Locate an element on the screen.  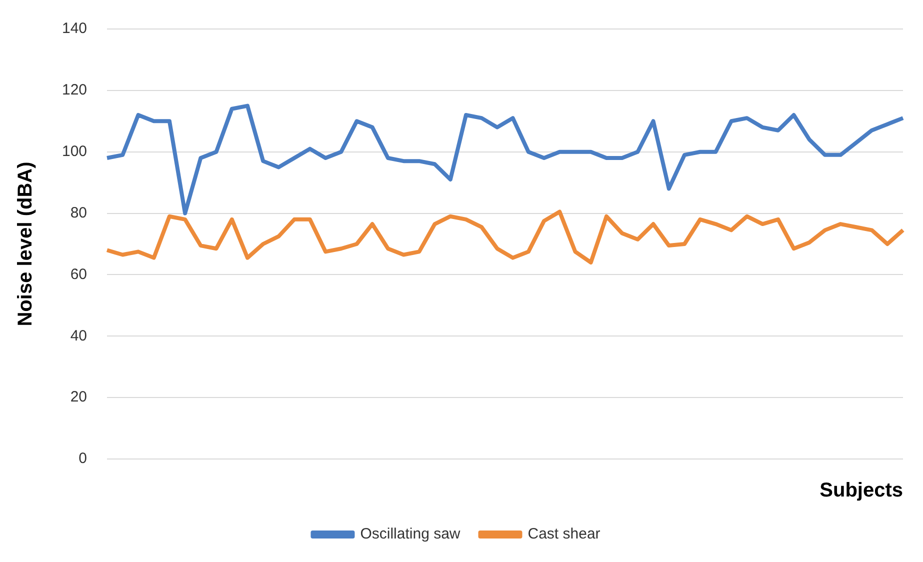
y-axis-title: Noise level (dBA) is located at coordinates (25, 244).